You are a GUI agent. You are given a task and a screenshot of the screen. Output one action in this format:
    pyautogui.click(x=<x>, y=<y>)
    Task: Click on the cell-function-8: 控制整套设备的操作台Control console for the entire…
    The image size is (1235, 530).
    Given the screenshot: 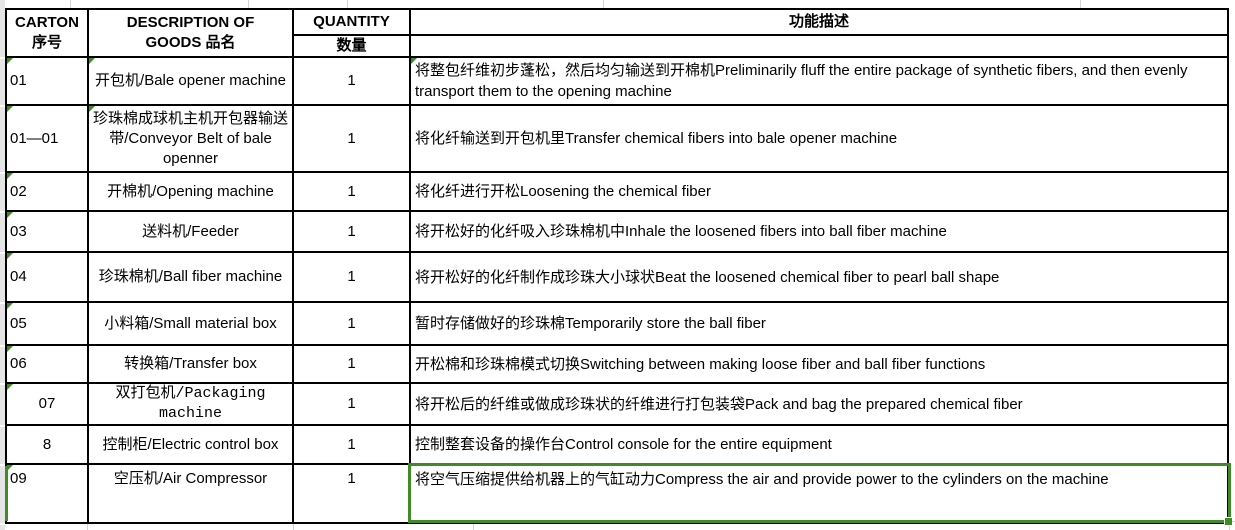 What is the action you would take?
    pyautogui.click(x=820, y=445)
    